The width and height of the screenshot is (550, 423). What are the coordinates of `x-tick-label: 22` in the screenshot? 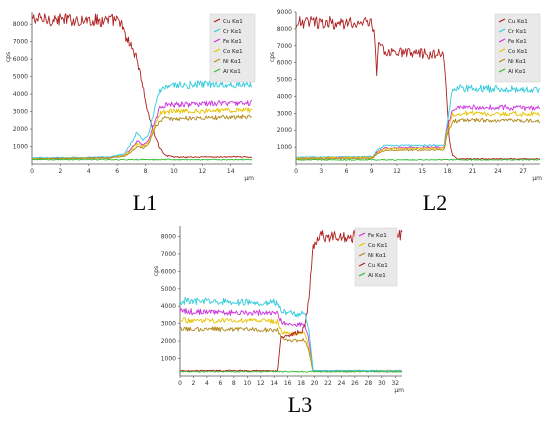 It's located at (328, 383).